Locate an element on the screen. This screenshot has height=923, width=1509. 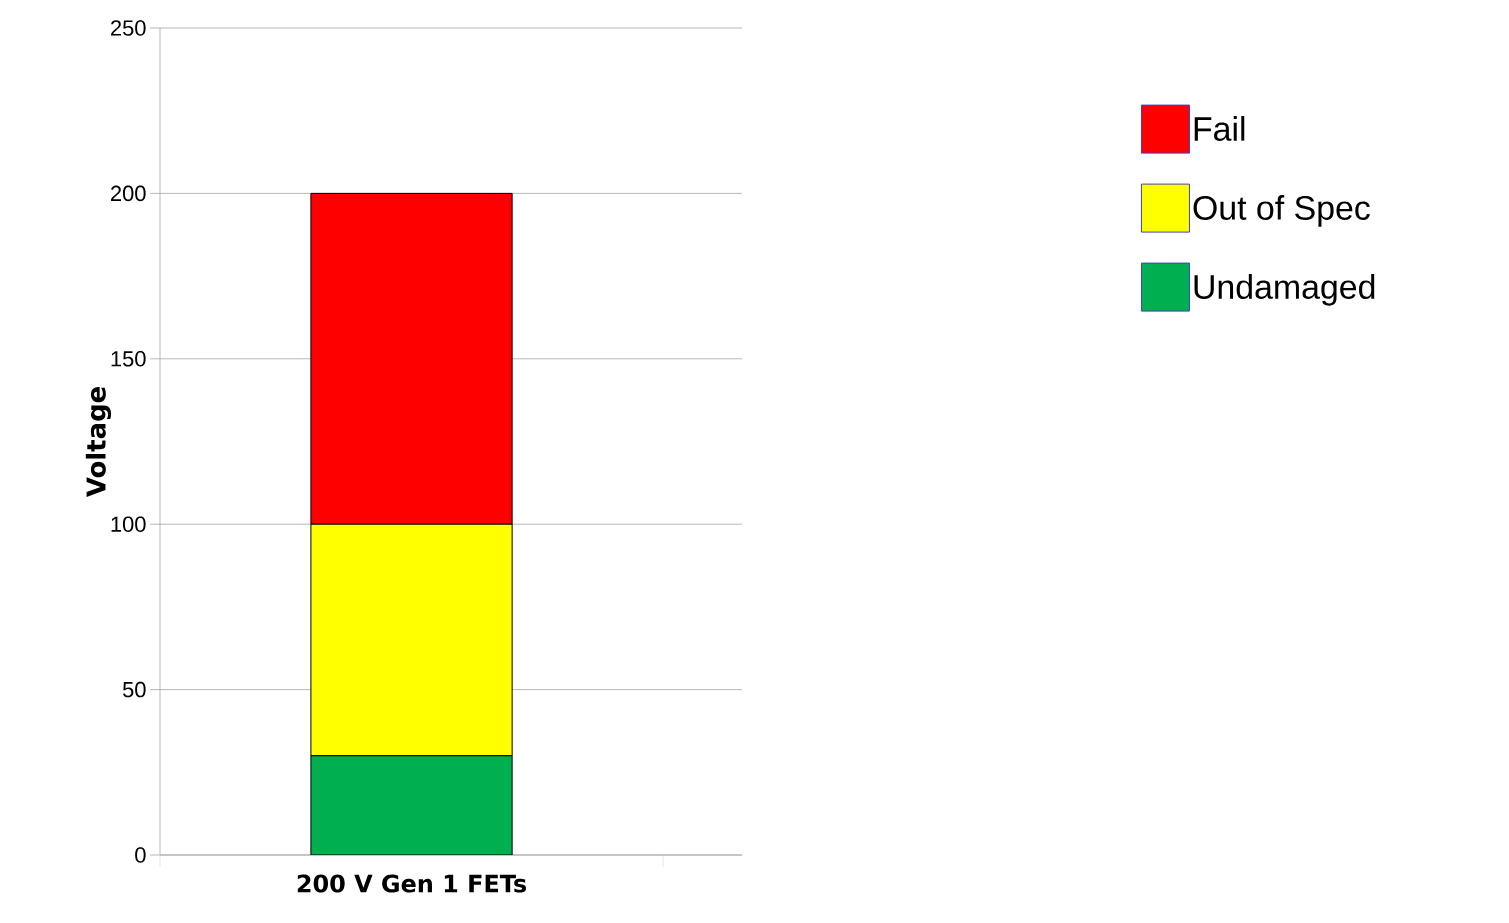
y-tick-label: 150 is located at coordinates (128, 359).